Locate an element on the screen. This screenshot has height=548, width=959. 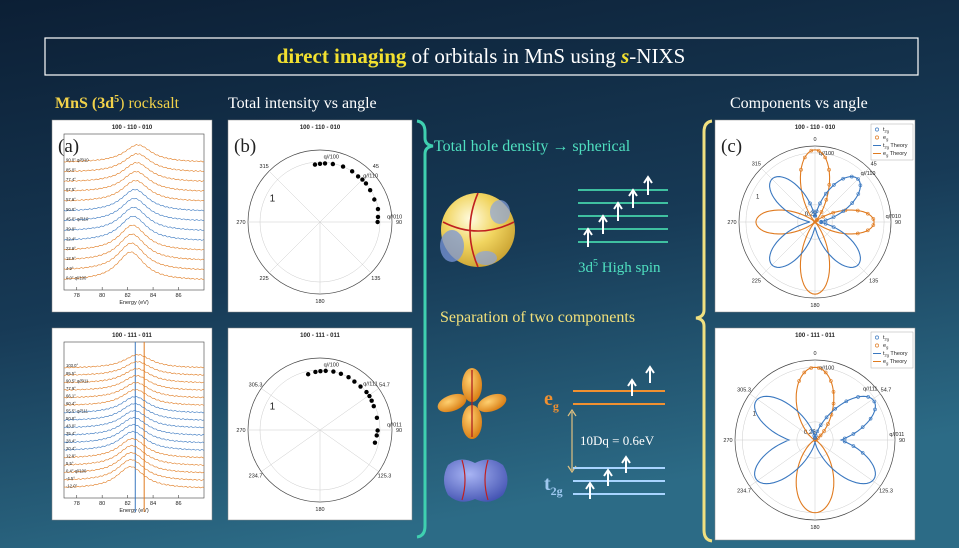
hole-density-note: Total hole density → spherical is located at coordinates (532, 146).